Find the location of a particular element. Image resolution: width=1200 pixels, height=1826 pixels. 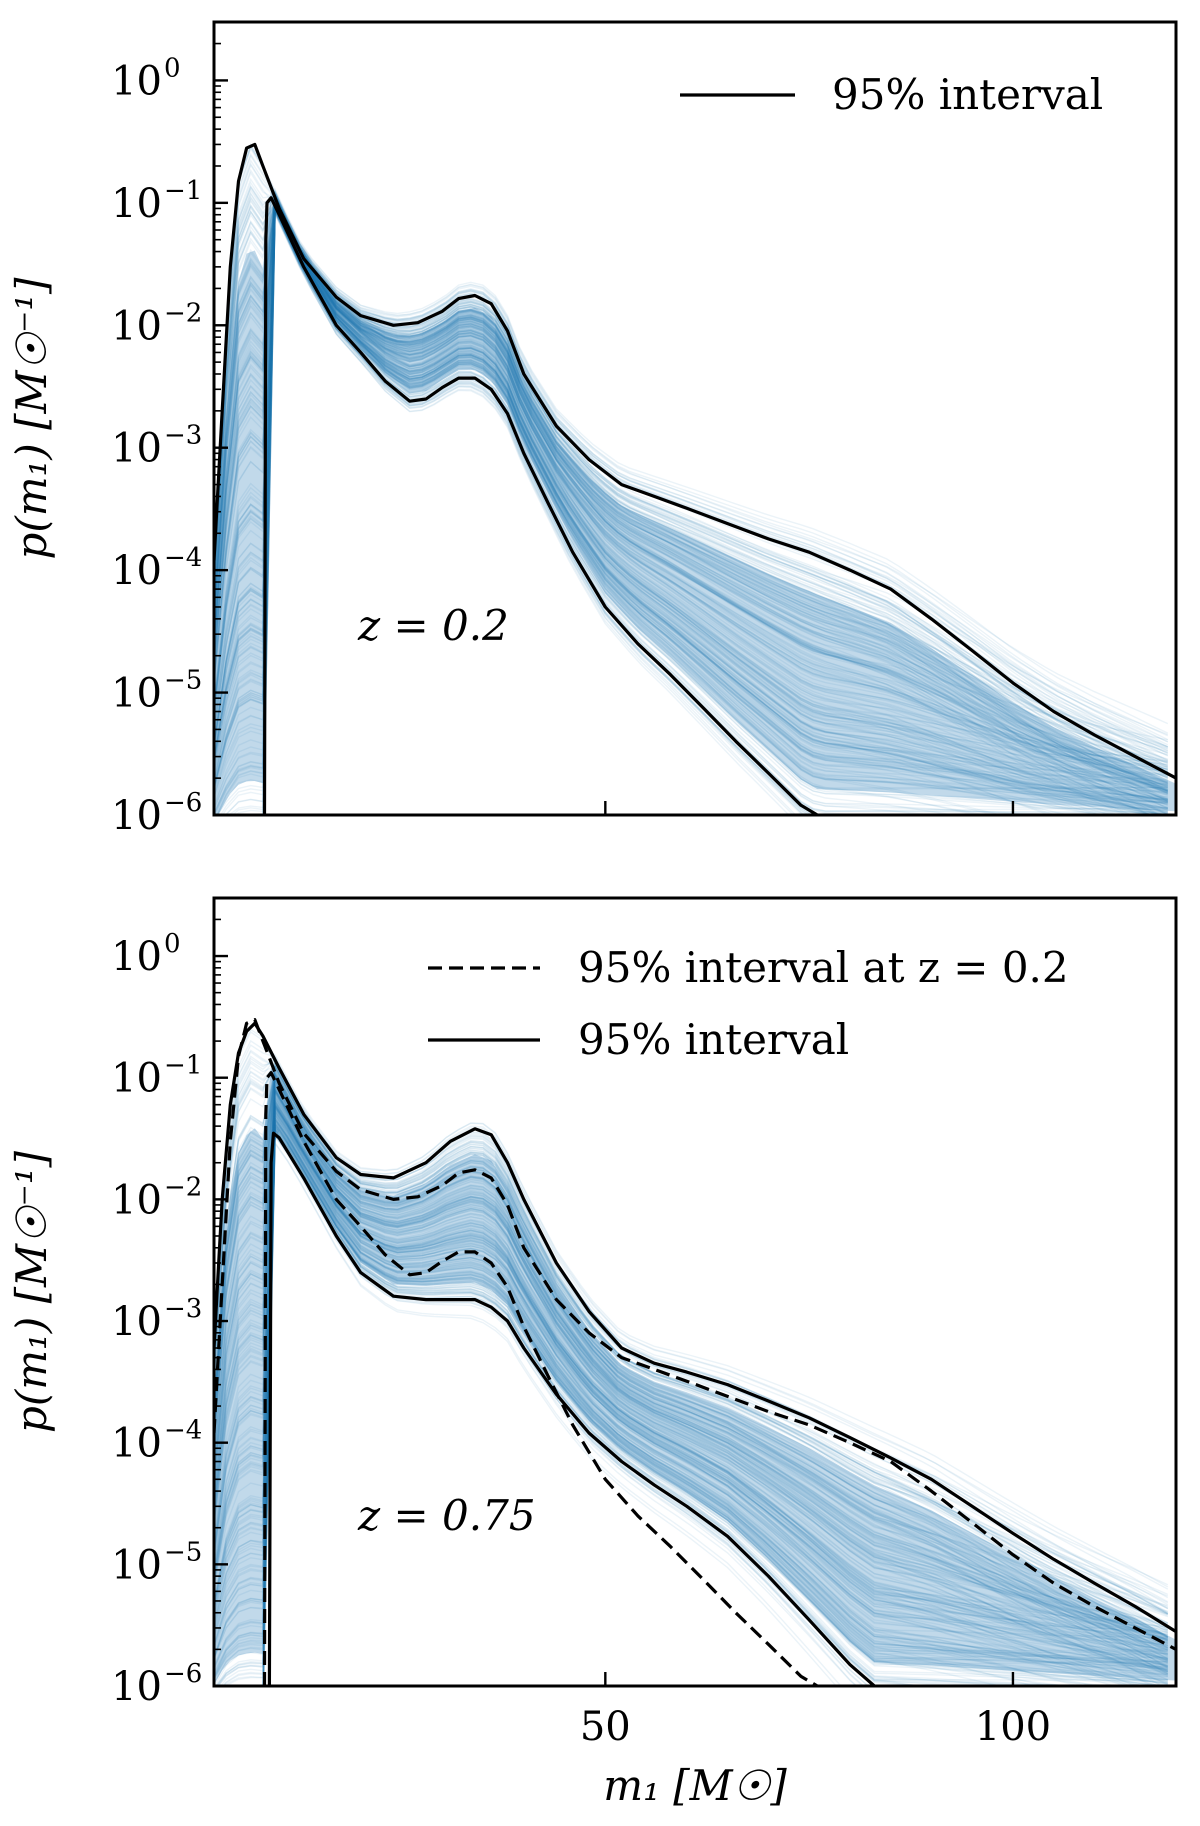

y-axis-label: p(m₁) [M☉⁻¹] is located at coordinates (31, 1291).